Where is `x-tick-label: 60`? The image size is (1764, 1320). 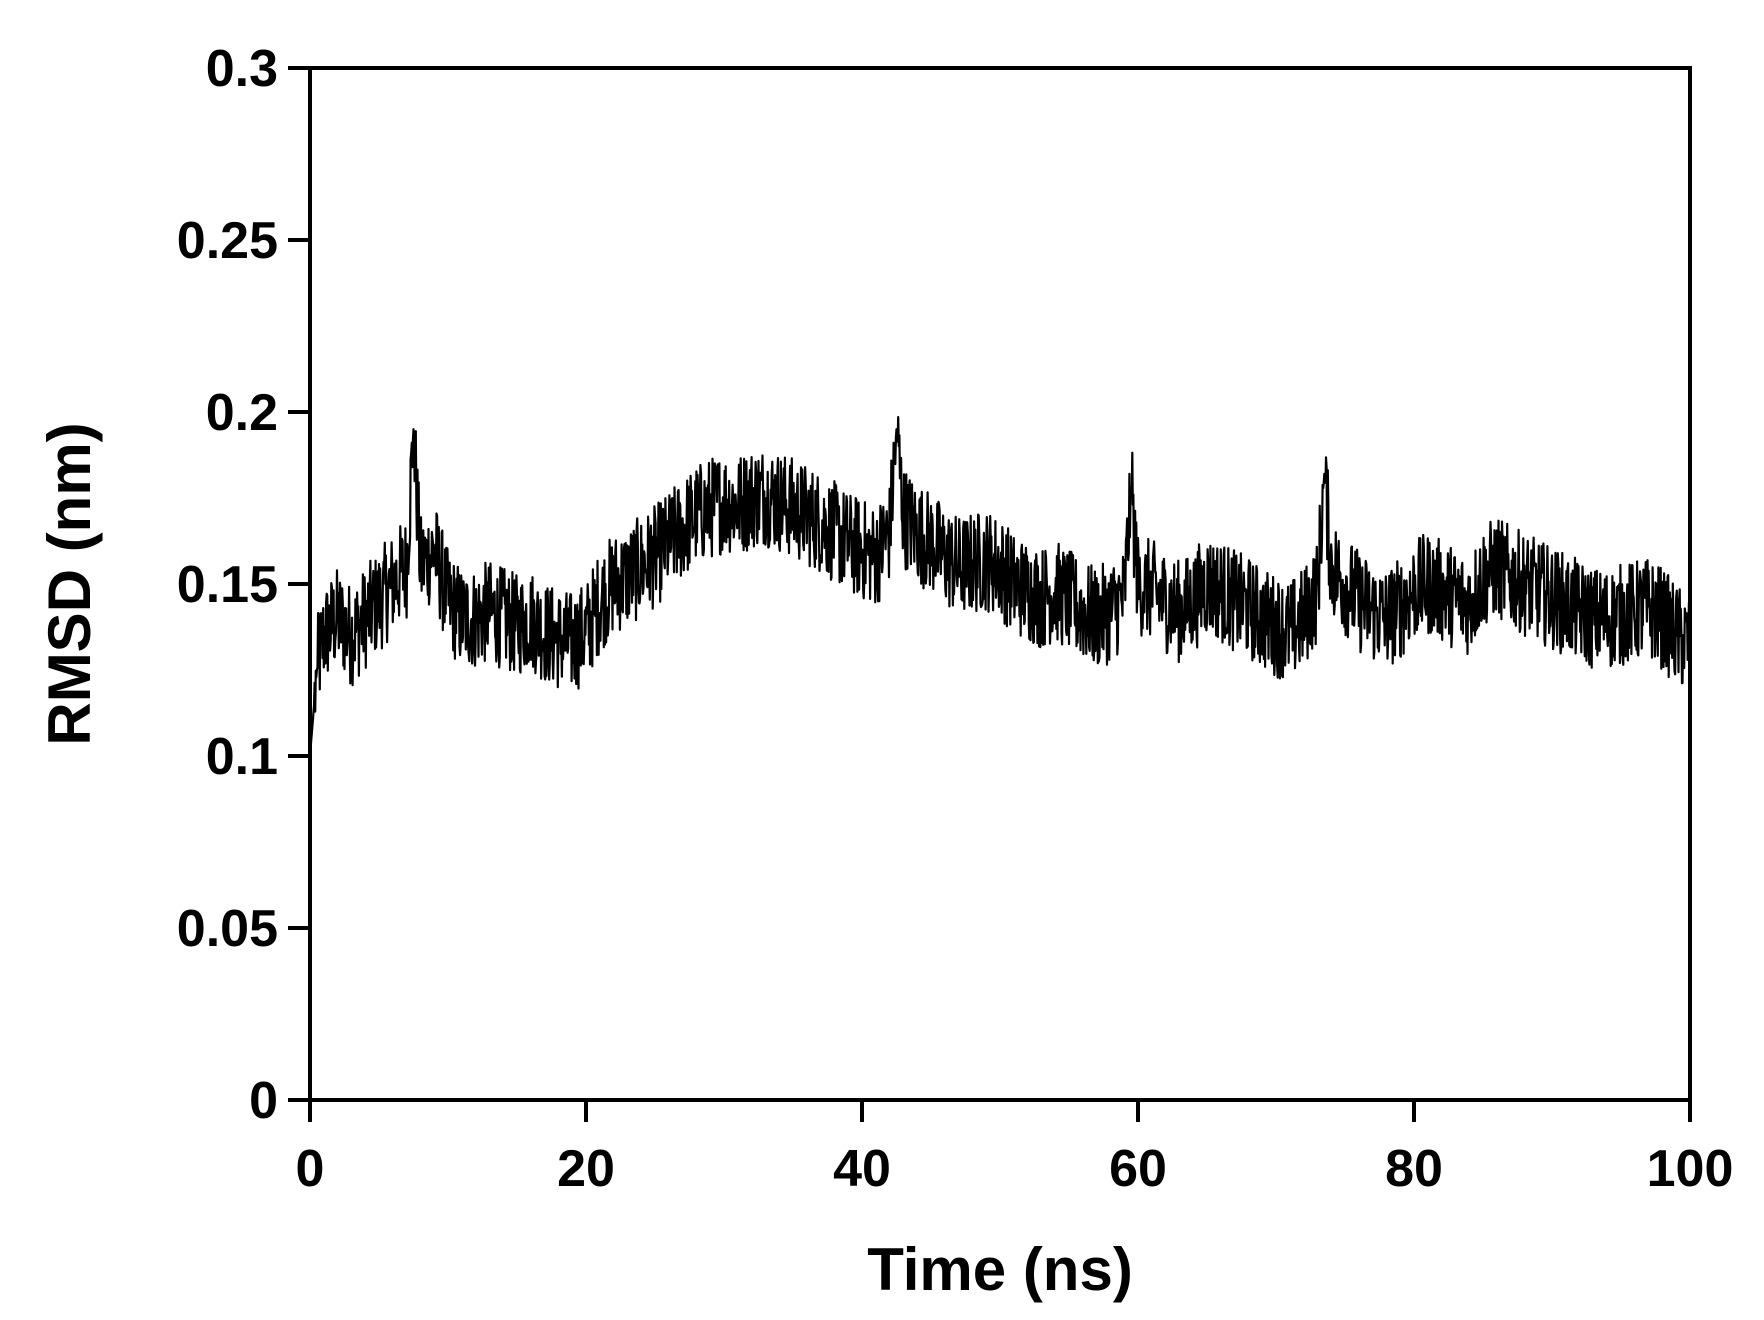 x-tick-label: 60 is located at coordinates (1138, 1169).